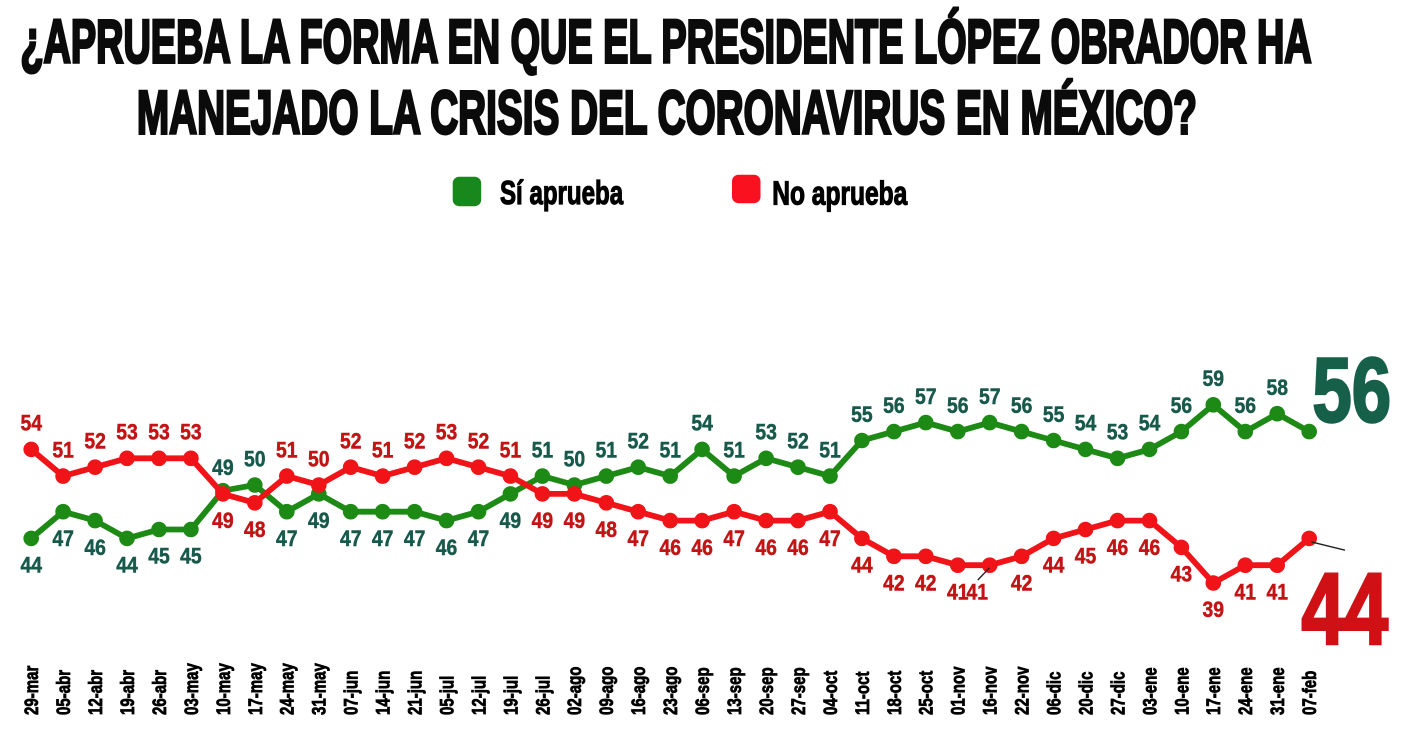 The width and height of the screenshot is (1401, 753). What do you see at coordinates (415, 693) in the screenshot?
I see `svg-text: 21-jun` at bounding box center [415, 693].